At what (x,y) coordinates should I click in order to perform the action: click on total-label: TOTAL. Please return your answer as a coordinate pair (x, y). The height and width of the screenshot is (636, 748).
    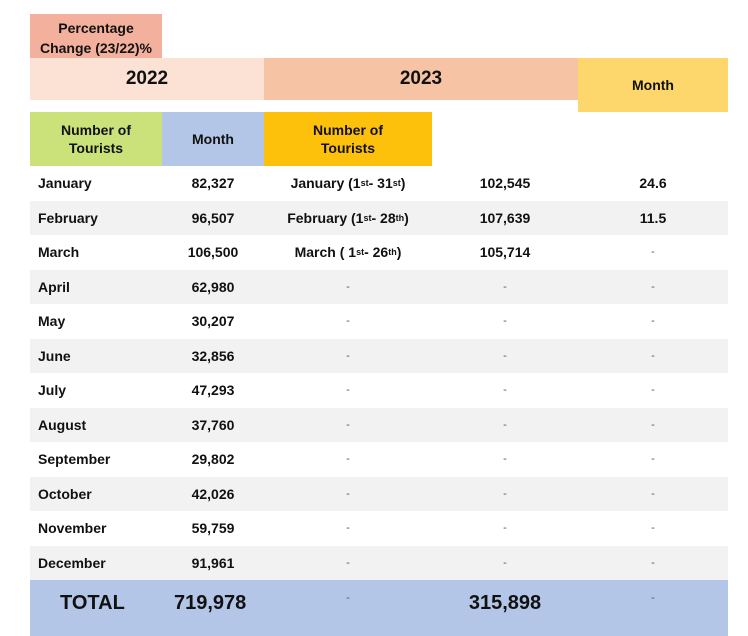
    Looking at the image, I should click on (92, 603).